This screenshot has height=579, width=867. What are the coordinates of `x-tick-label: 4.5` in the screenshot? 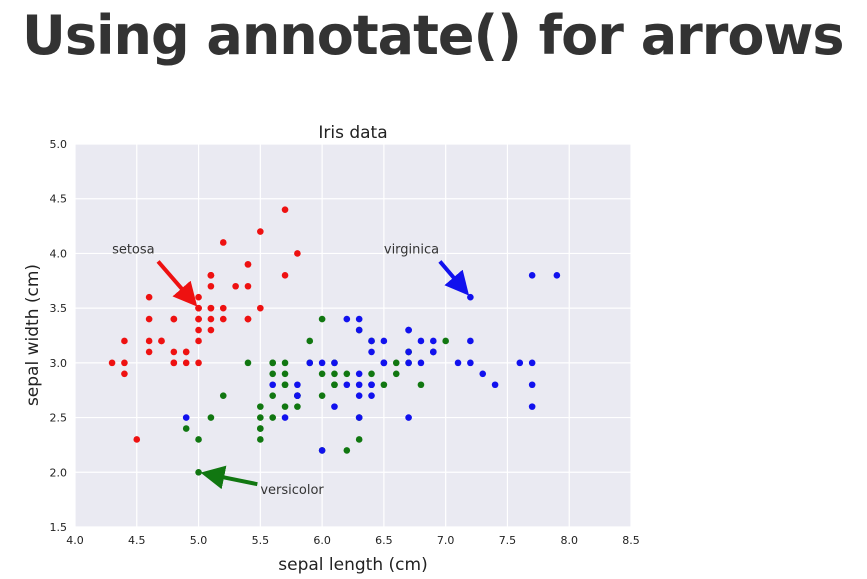 It's located at (137, 540).